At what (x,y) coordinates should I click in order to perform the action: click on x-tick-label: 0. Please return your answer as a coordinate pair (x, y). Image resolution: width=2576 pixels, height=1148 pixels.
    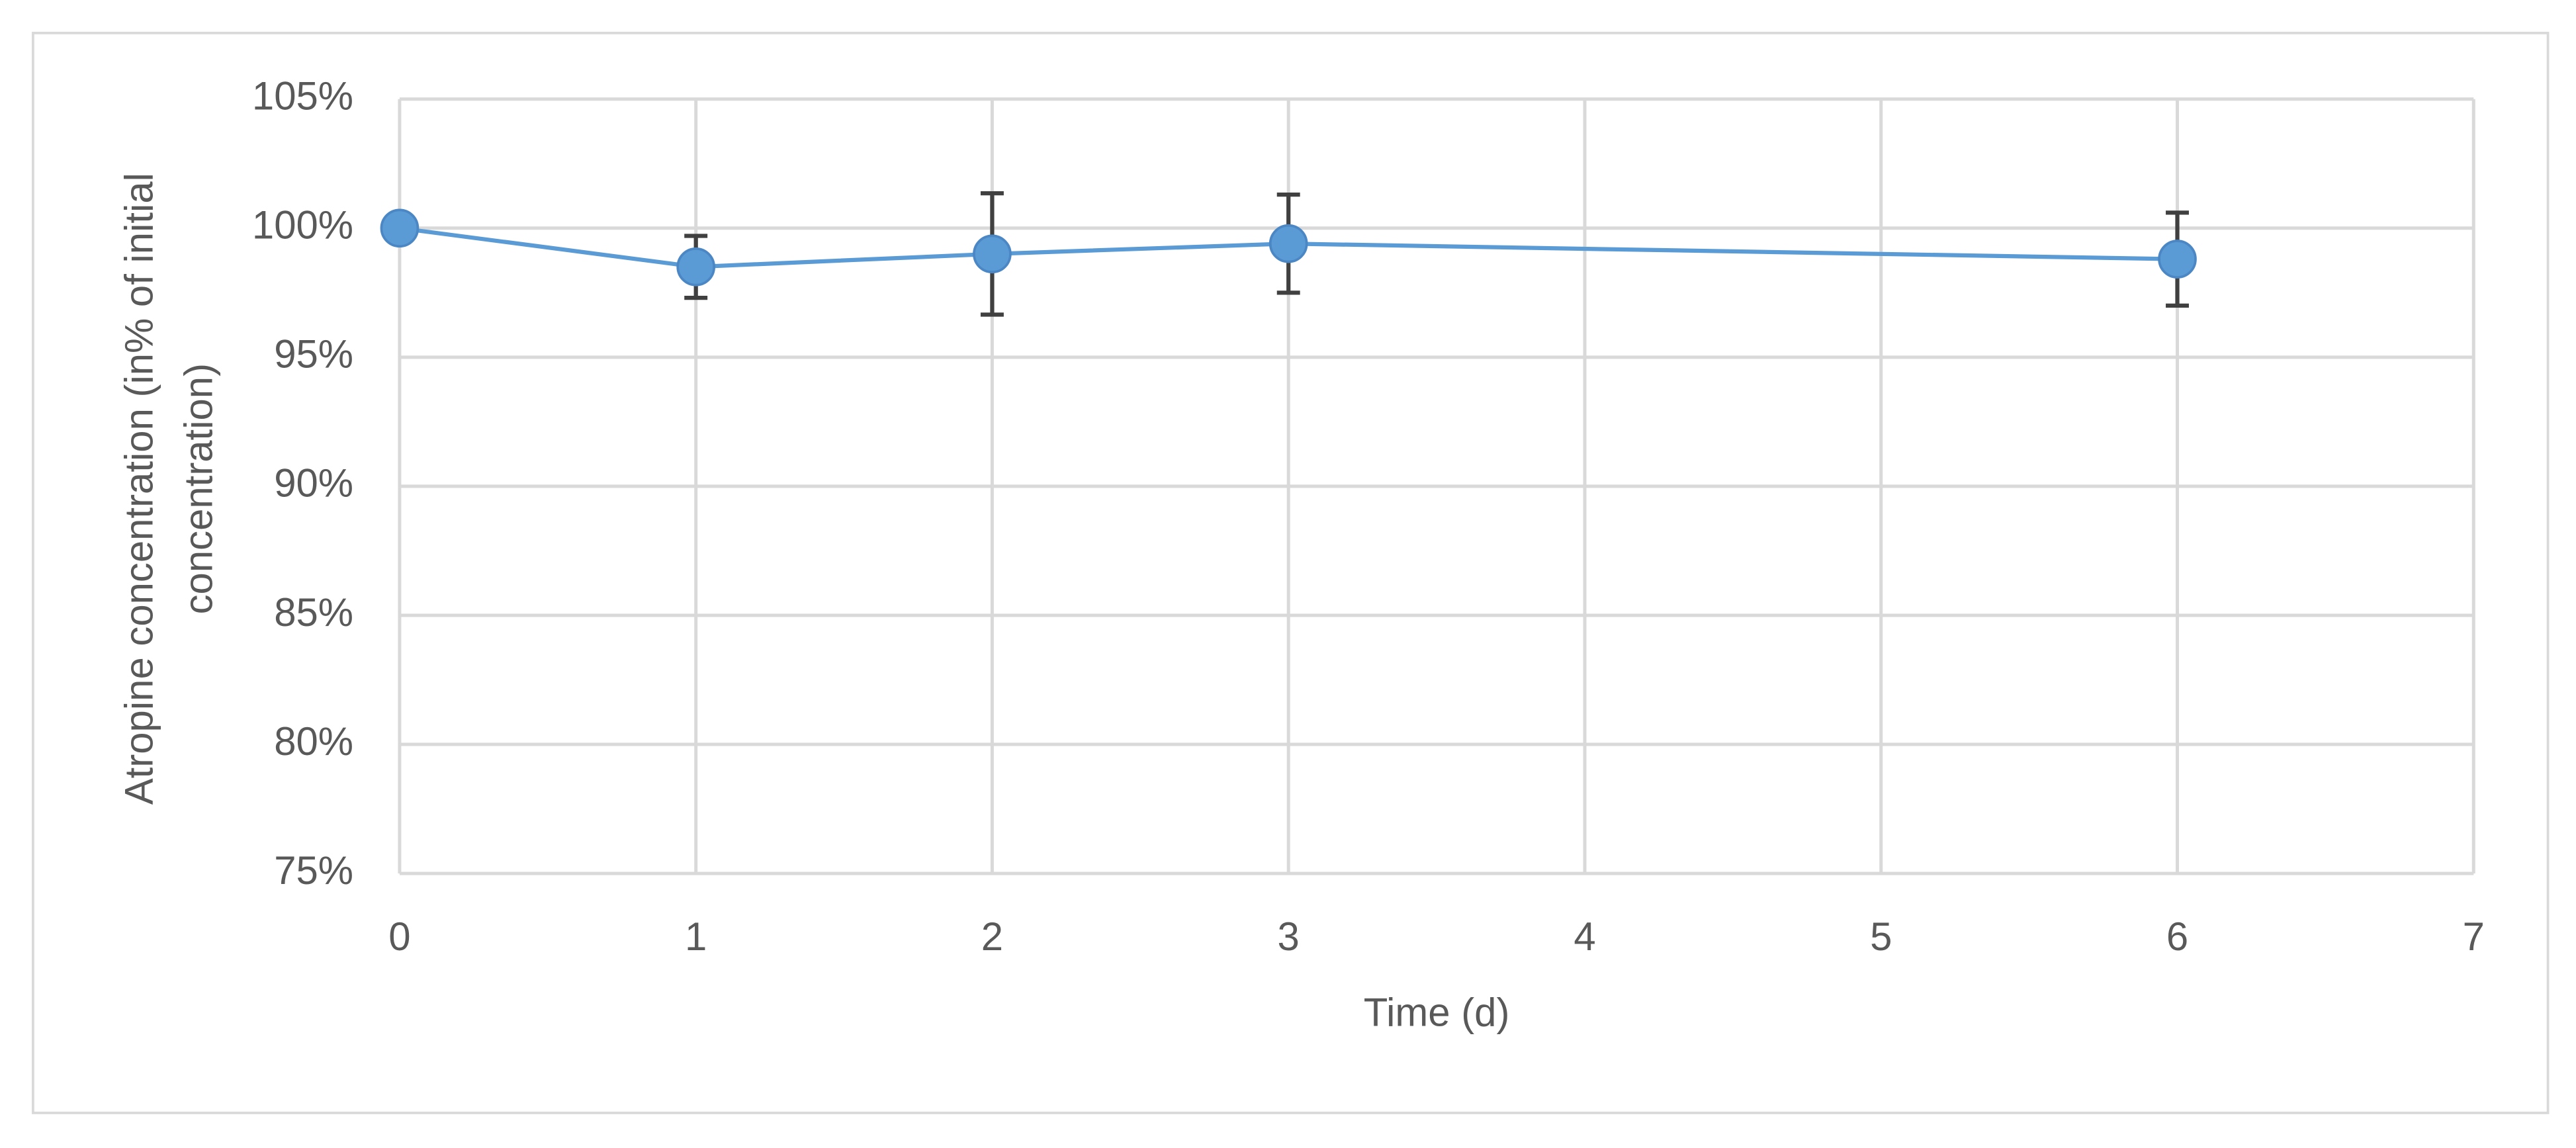
    Looking at the image, I should click on (399, 936).